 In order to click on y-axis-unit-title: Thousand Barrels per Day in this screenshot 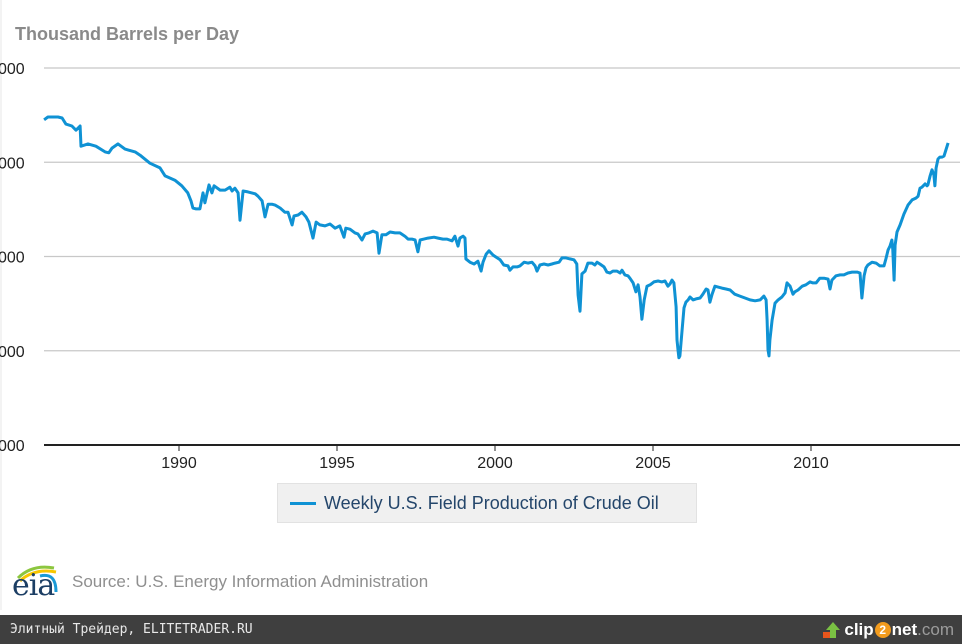, I will do `click(127, 34)`.